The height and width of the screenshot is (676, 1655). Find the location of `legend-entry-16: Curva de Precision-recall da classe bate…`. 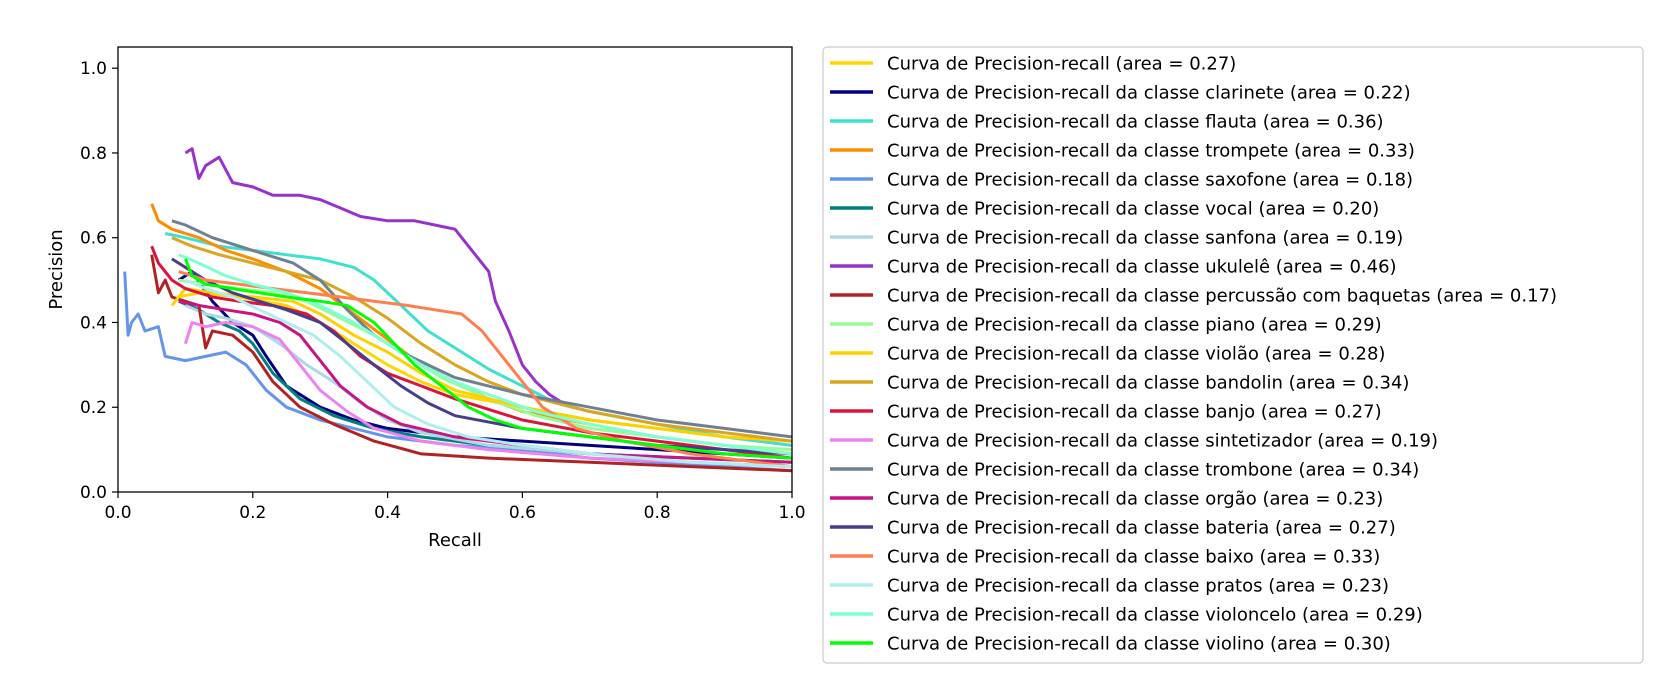

legend-entry-16: Curva de Precision-recall da classe bate… is located at coordinates (1141, 528).